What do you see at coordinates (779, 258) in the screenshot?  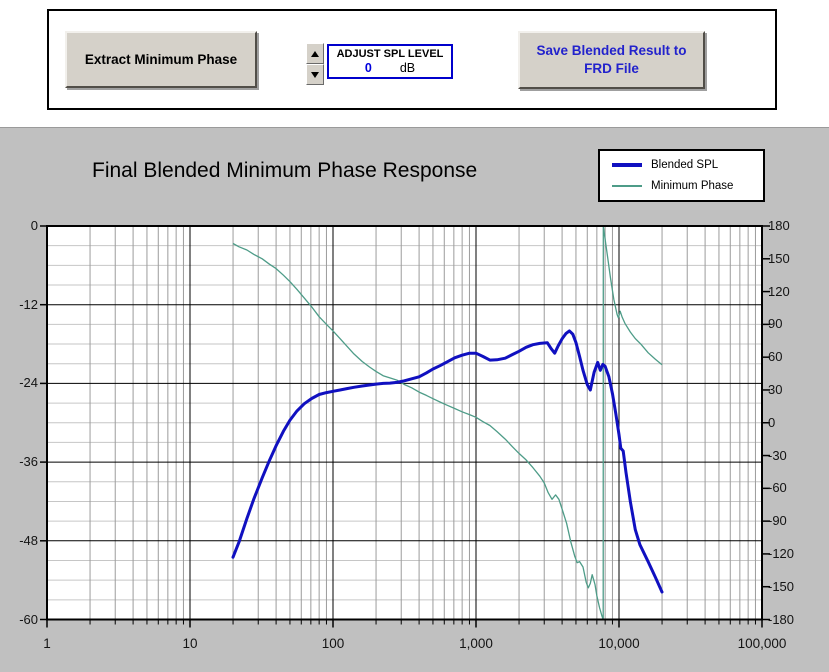 I see `y-right-tick-label: 150` at bounding box center [779, 258].